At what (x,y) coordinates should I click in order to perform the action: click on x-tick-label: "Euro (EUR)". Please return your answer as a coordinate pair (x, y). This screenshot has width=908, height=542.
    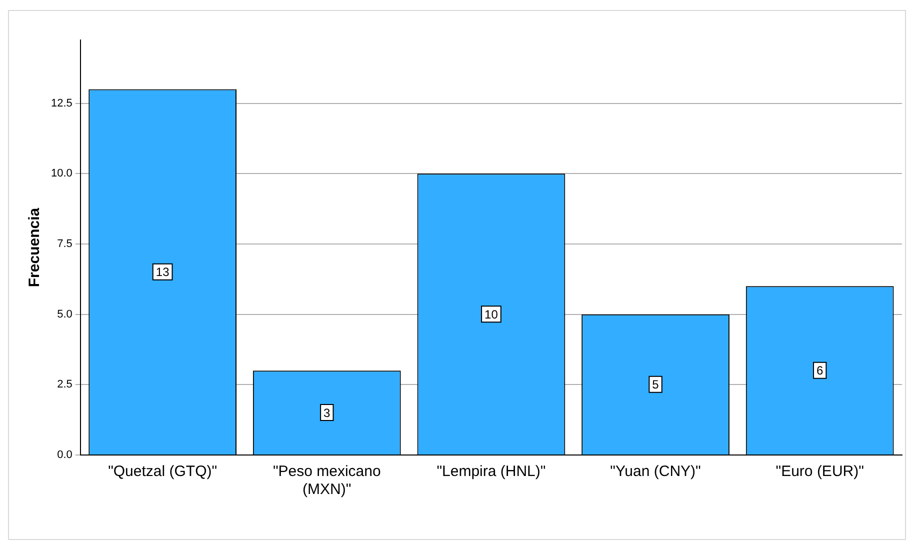
    Looking at the image, I should click on (820, 471).